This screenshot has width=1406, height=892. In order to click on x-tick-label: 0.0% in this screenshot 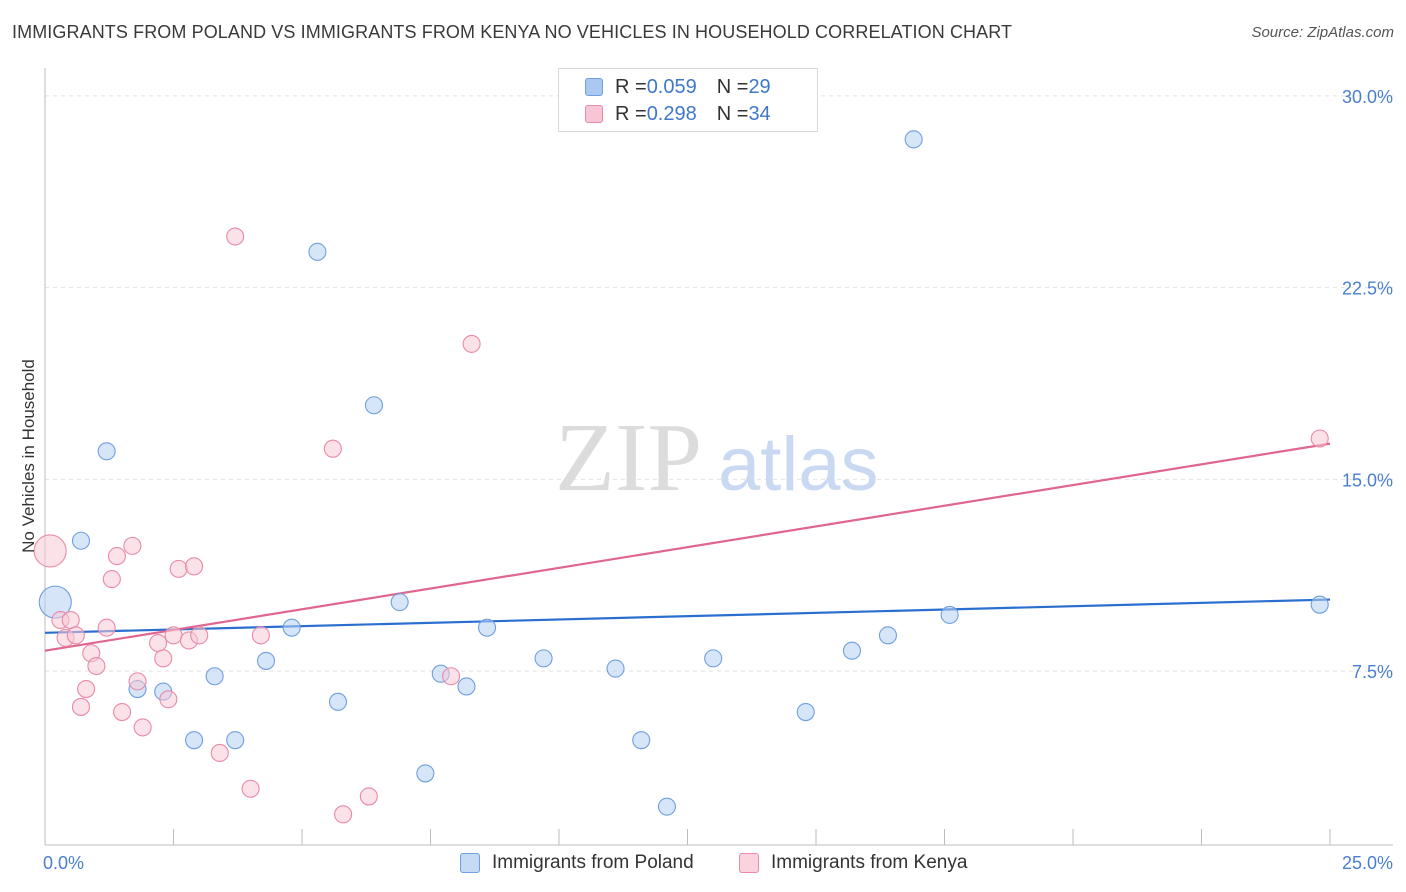, I will do `click(63, 863)`.